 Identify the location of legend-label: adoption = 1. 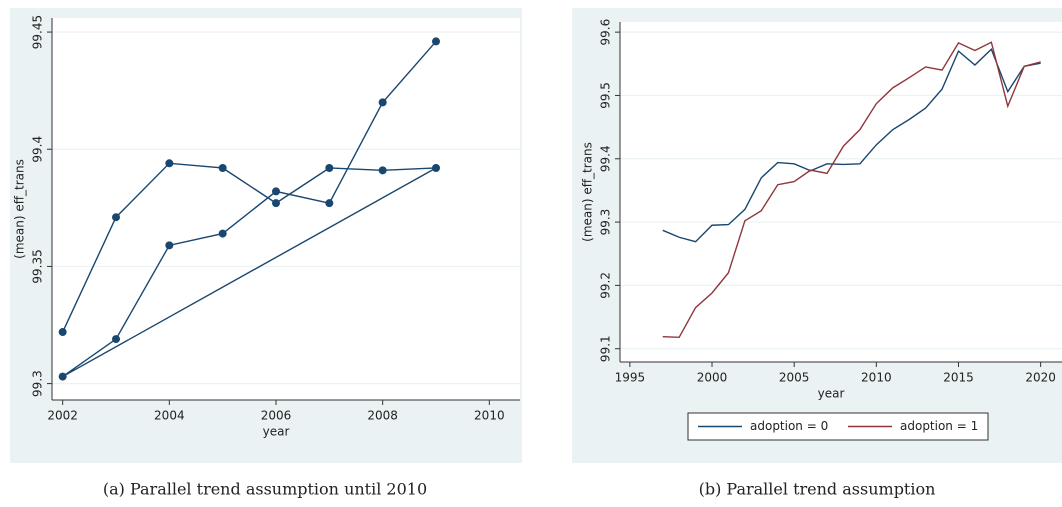
(939, 426).